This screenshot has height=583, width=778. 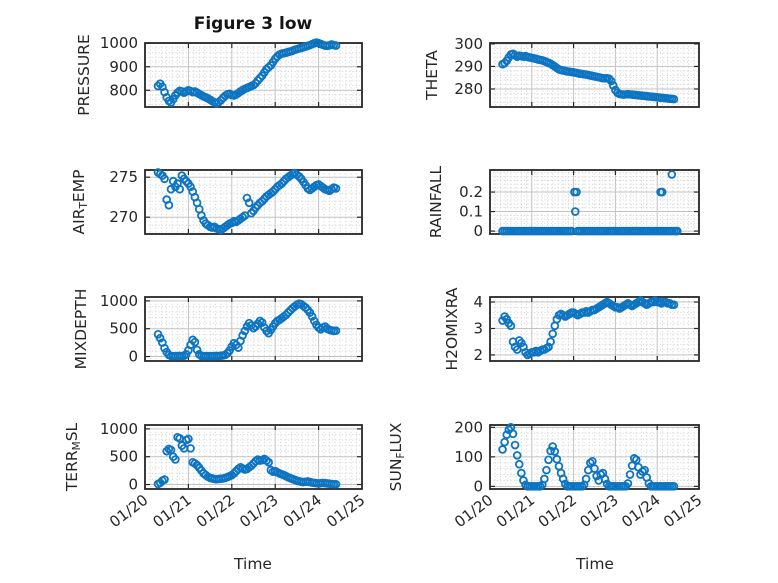 I want to click on y-axis-label-theta: THETA, so click(x=432, y=75).